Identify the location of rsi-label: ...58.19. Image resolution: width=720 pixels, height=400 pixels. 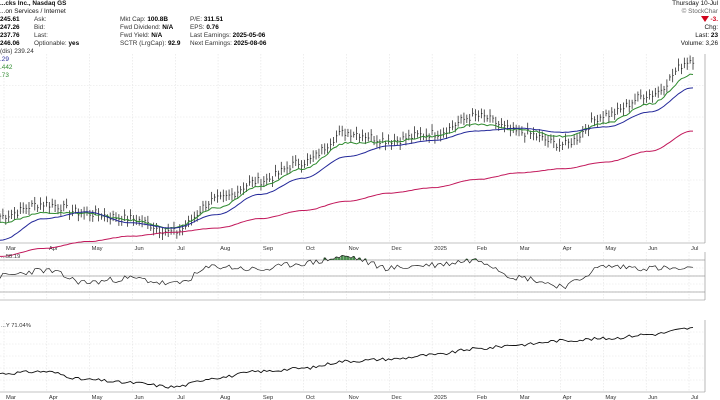
(10, 257).